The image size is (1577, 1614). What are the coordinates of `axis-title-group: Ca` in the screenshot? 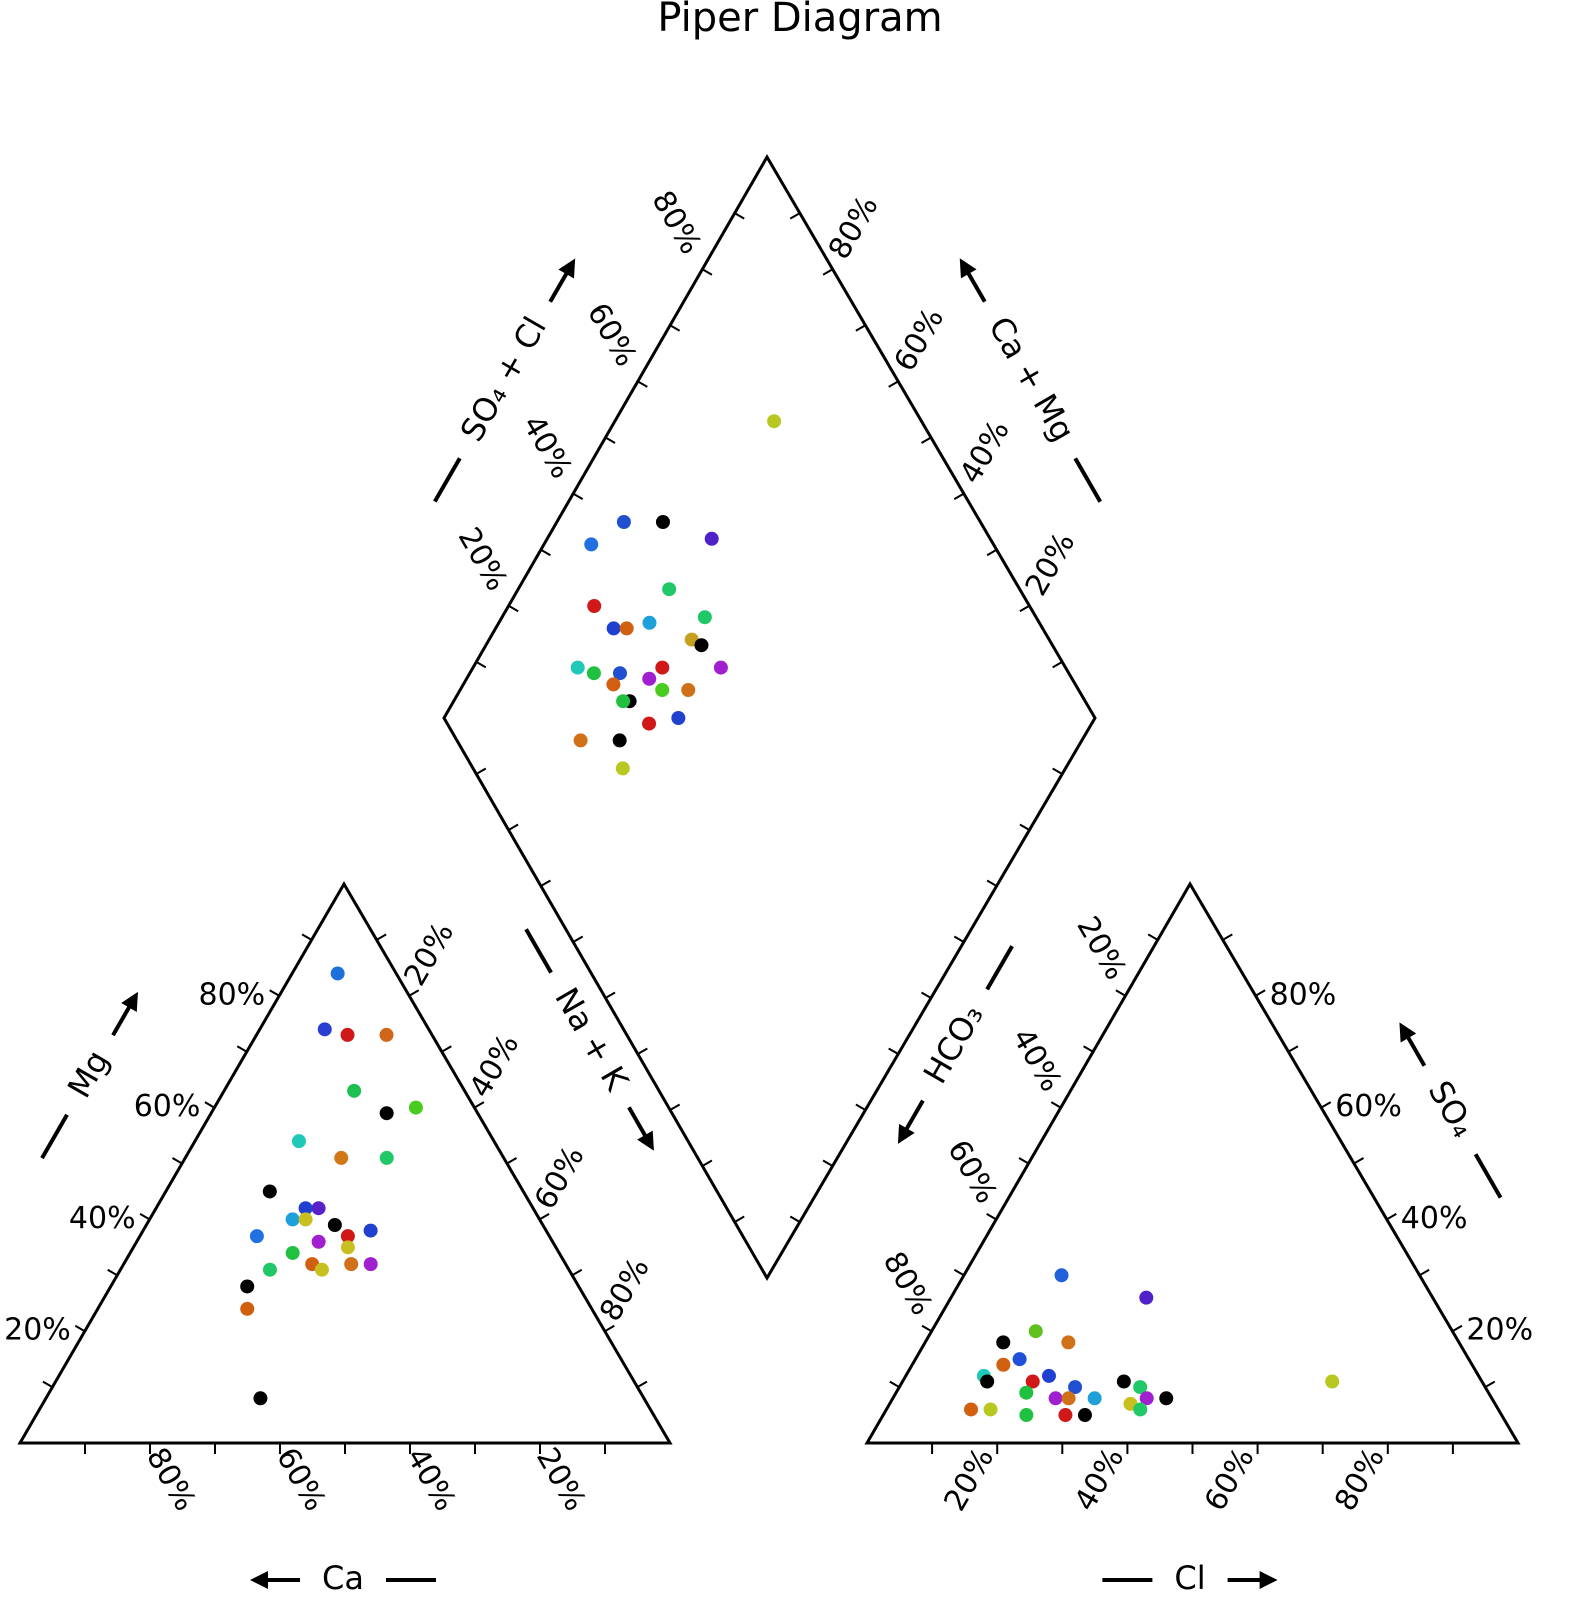 It's located at (343, 1578).